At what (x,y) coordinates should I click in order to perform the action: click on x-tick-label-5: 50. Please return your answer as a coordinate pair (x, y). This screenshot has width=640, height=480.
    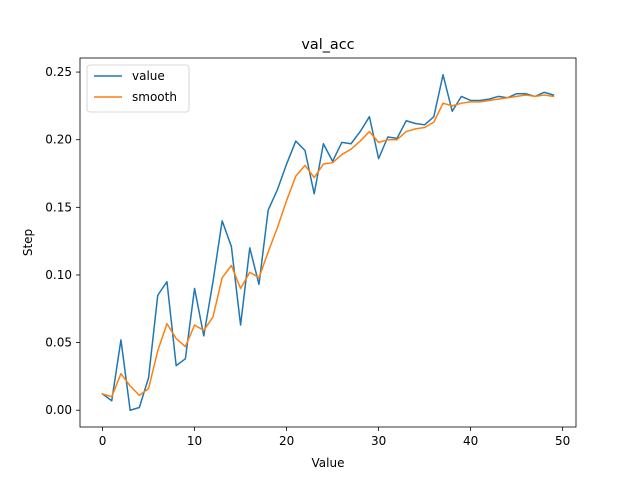
    Looking at the image, I should click on (562, 441).